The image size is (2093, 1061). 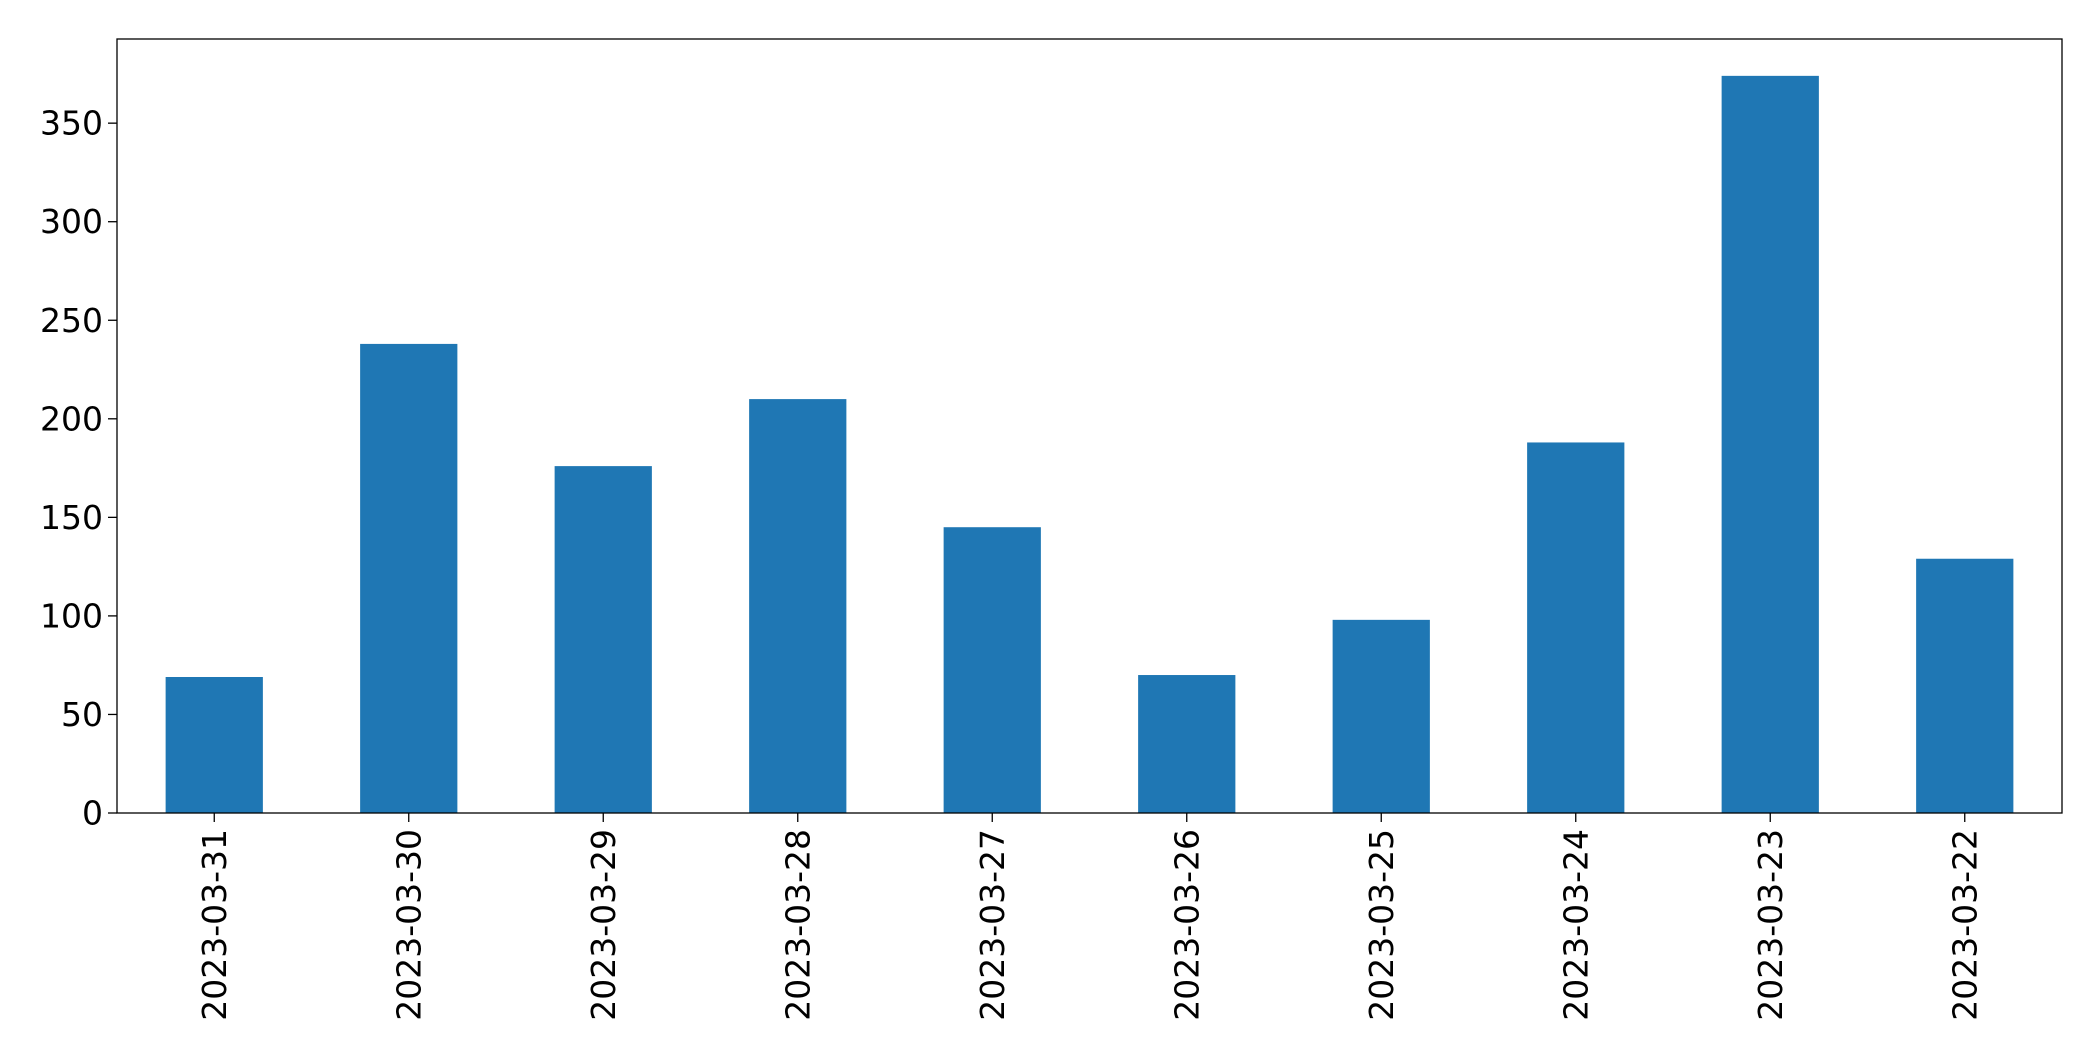 What do you see at coordinates (408, 925) in the screenshot?
I see `x-tick-label: 2023-03-30` at bounding box center [408, 925].